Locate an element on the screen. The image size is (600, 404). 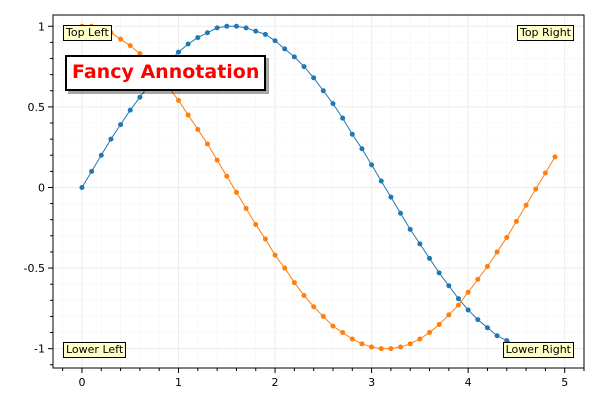
annotation-top-right: Top Right is located at coordinates (545, 33).